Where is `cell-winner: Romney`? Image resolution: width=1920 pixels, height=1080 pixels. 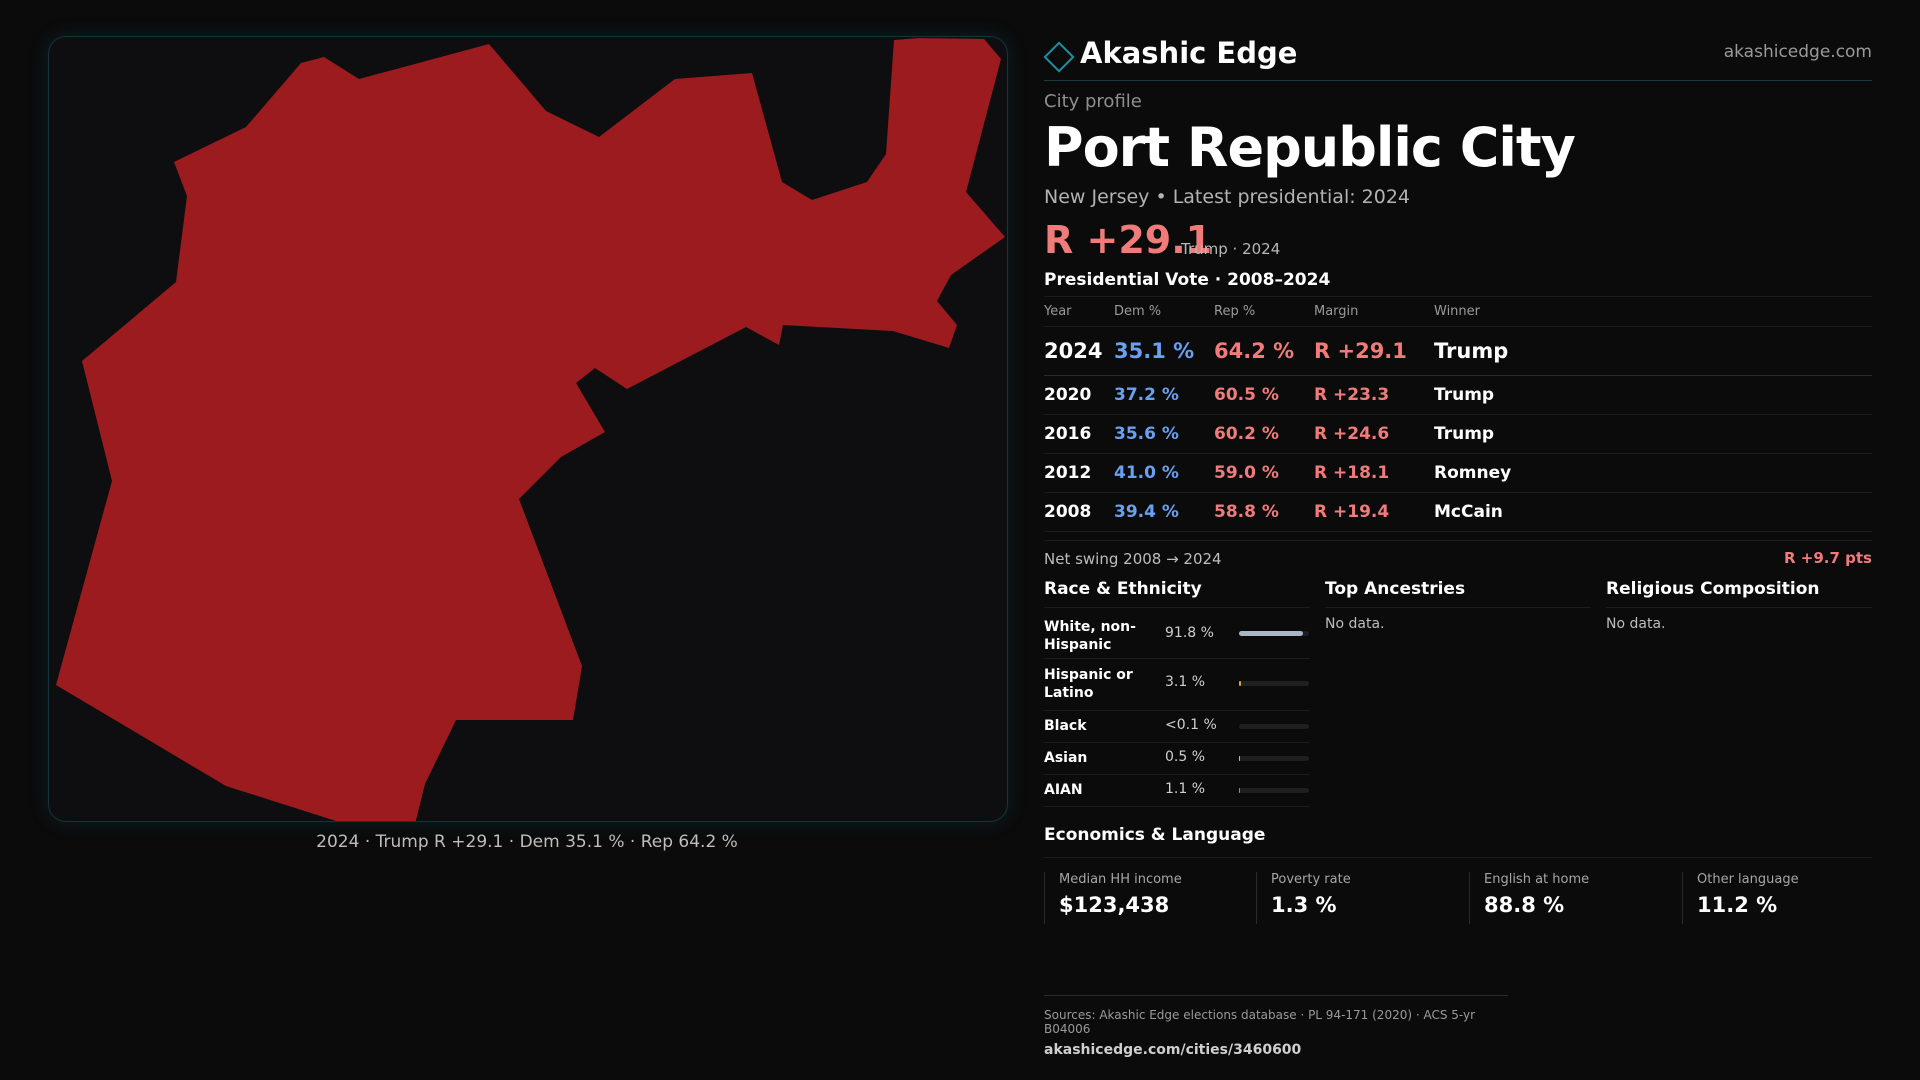
cell-winner: Romney is located at coordinates (1653, 473).